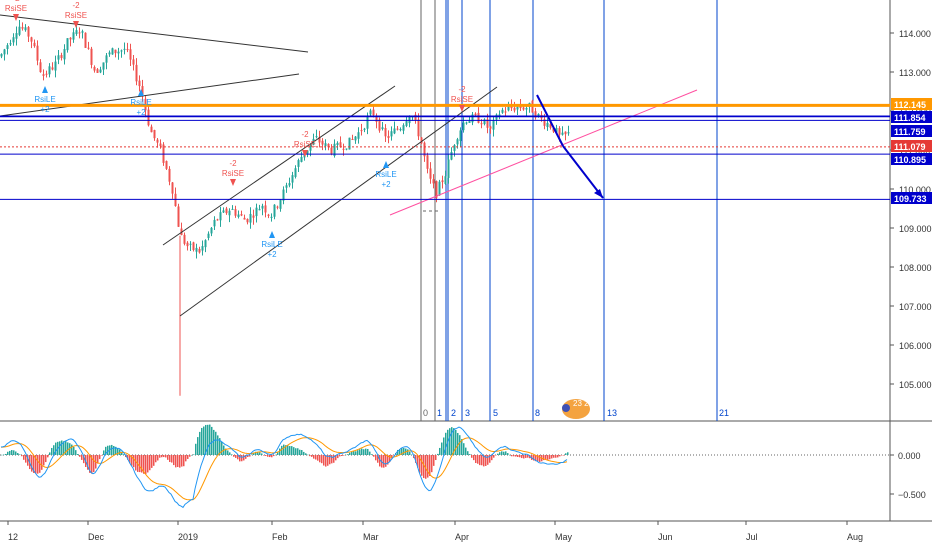 This screenshot has height=555, width=932. Describe the element at coordinates (385, 174) in the screenshot. I see `signal-label: RsiLE` at that location.